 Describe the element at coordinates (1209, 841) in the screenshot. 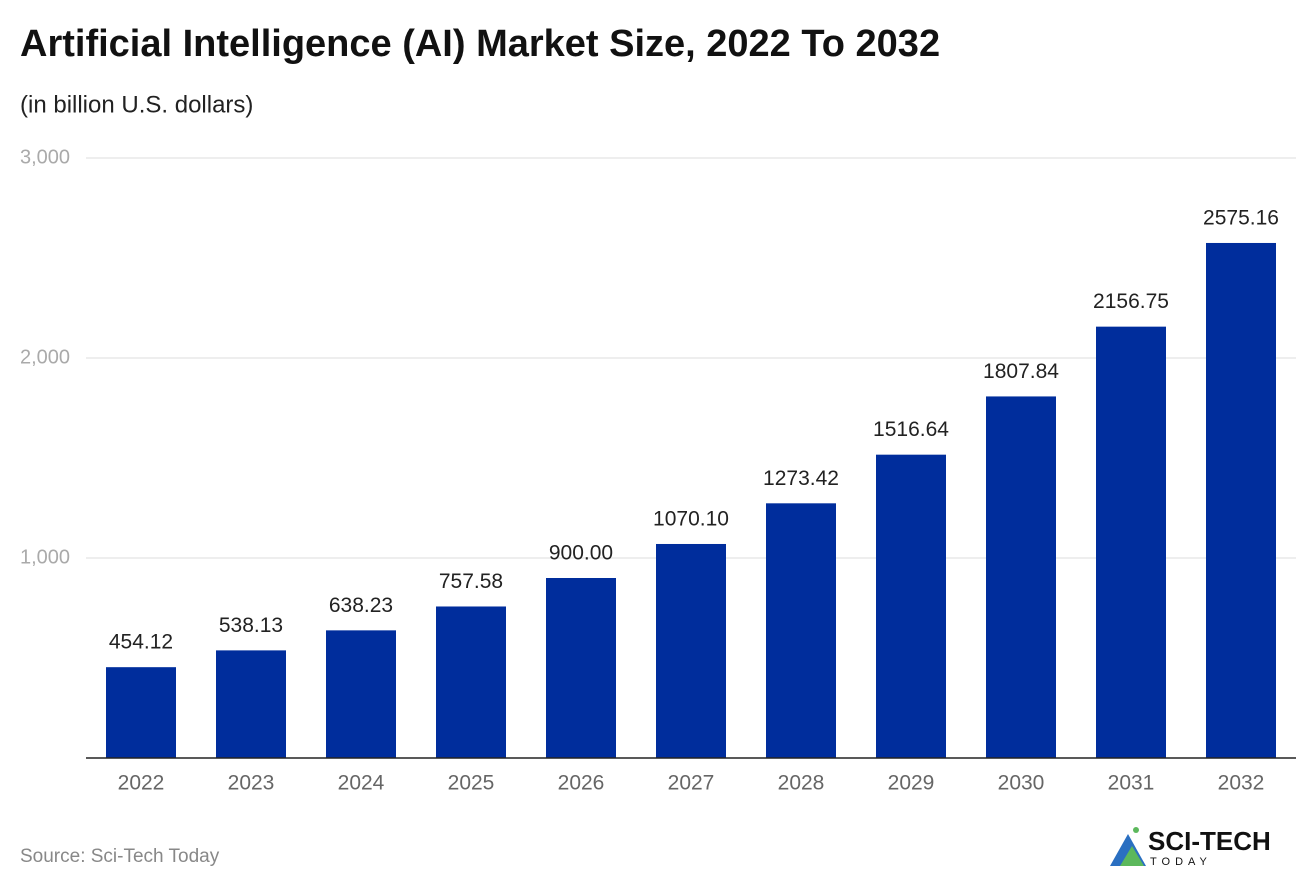

I see `logo-name: SCI-TECH` at that location.